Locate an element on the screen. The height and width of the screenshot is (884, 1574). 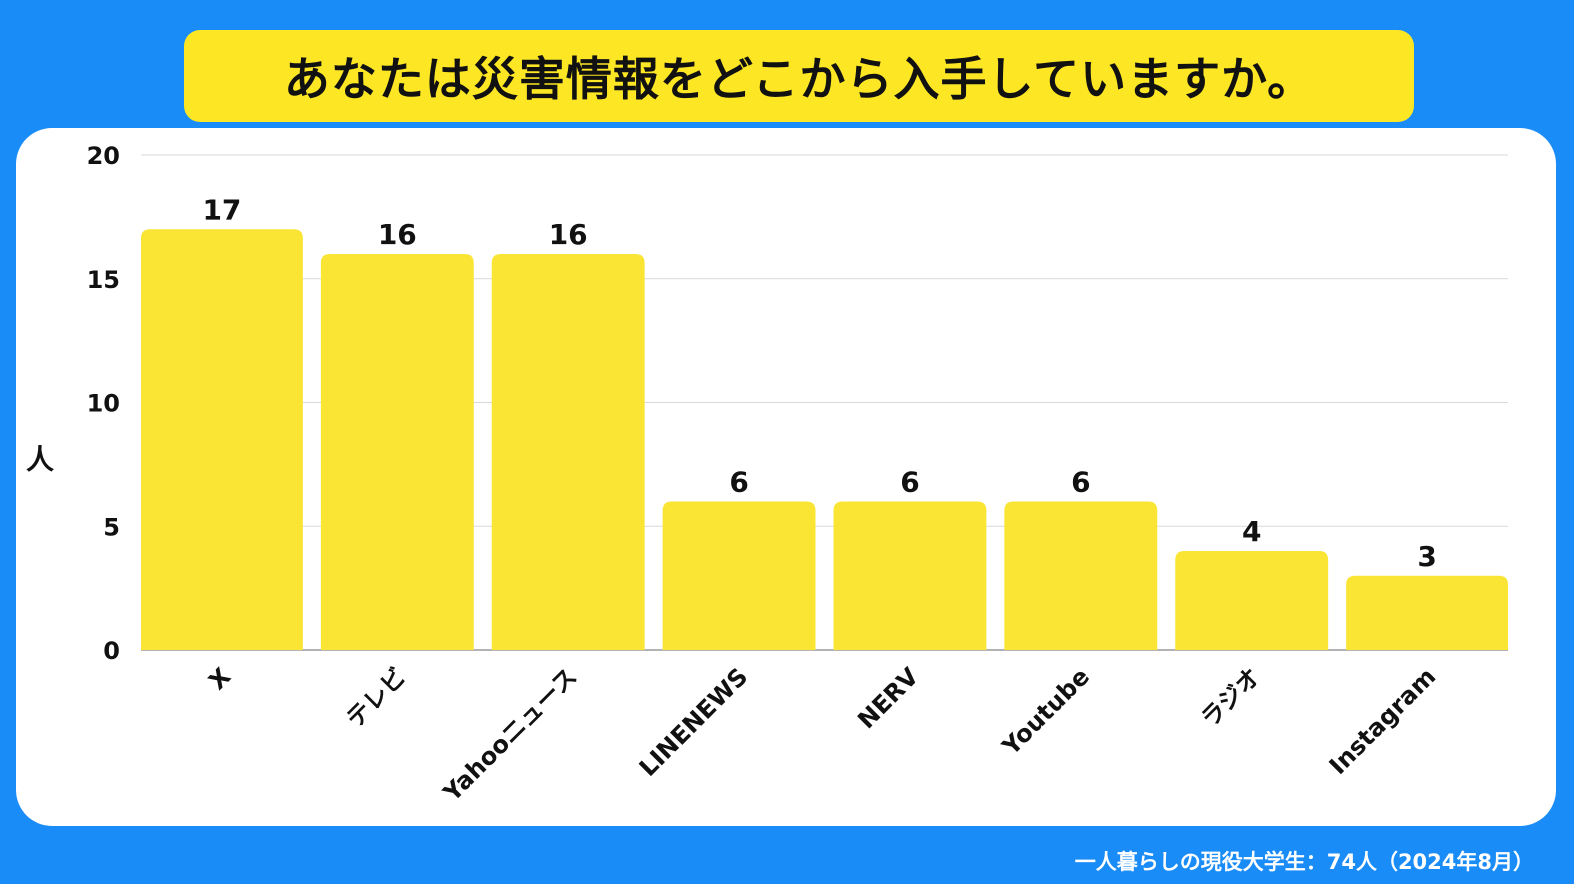
x-tick-label: Youtube is located at coordinates (1045, 711).